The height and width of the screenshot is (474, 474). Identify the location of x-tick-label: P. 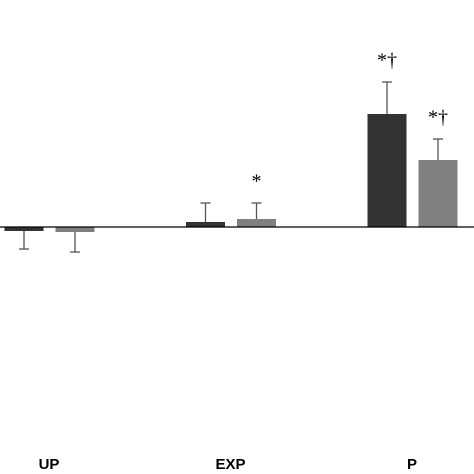
(412, 464).